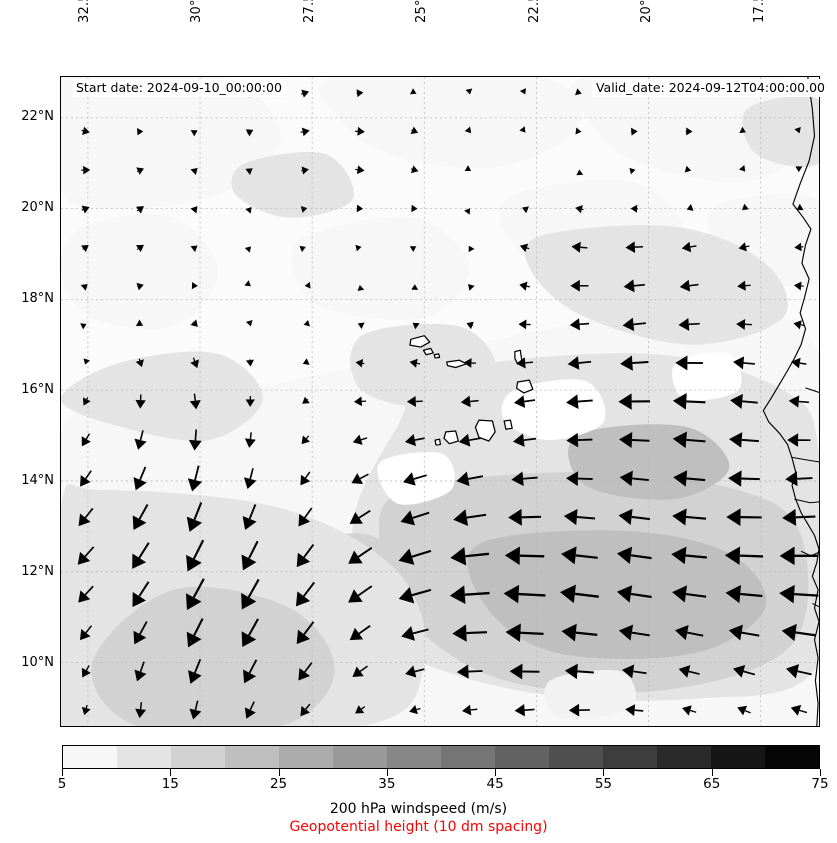  Describe the element at coordinates (420, 341) in the screenshot. I see `island-santo-antao` at that location.